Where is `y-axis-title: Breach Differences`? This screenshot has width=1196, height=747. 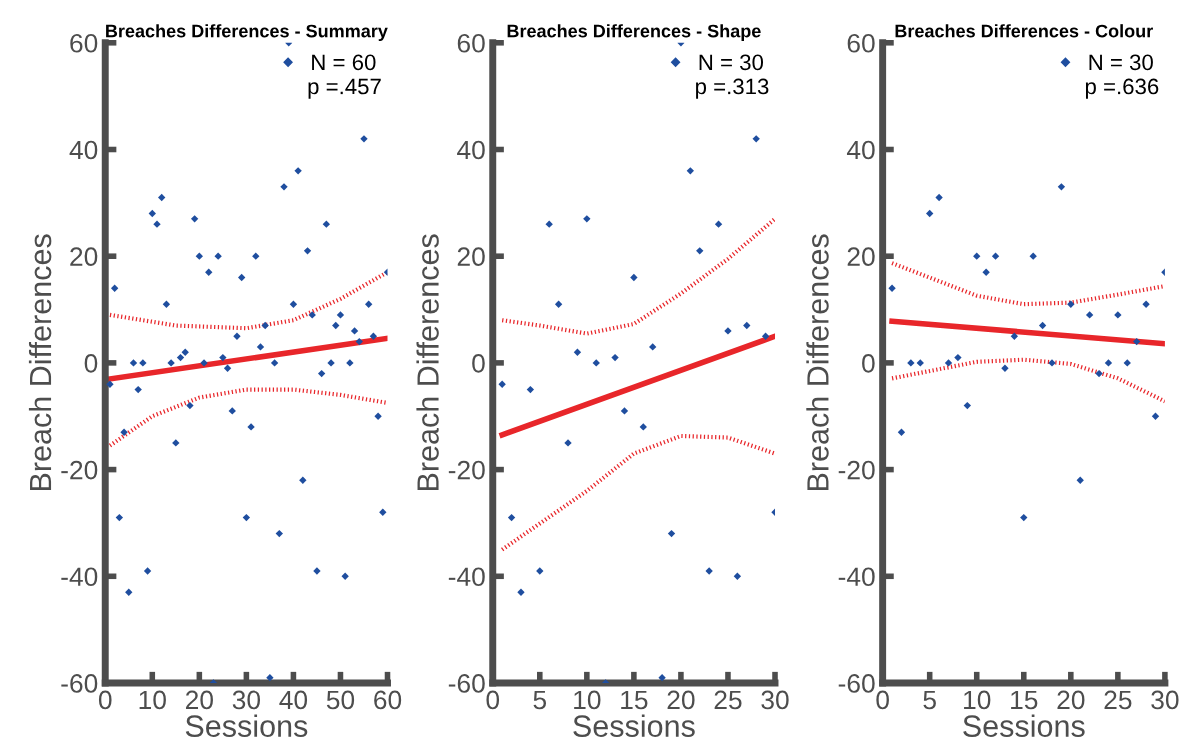 y-axis-title: Breach Differences is located at coordinates (427, 362).